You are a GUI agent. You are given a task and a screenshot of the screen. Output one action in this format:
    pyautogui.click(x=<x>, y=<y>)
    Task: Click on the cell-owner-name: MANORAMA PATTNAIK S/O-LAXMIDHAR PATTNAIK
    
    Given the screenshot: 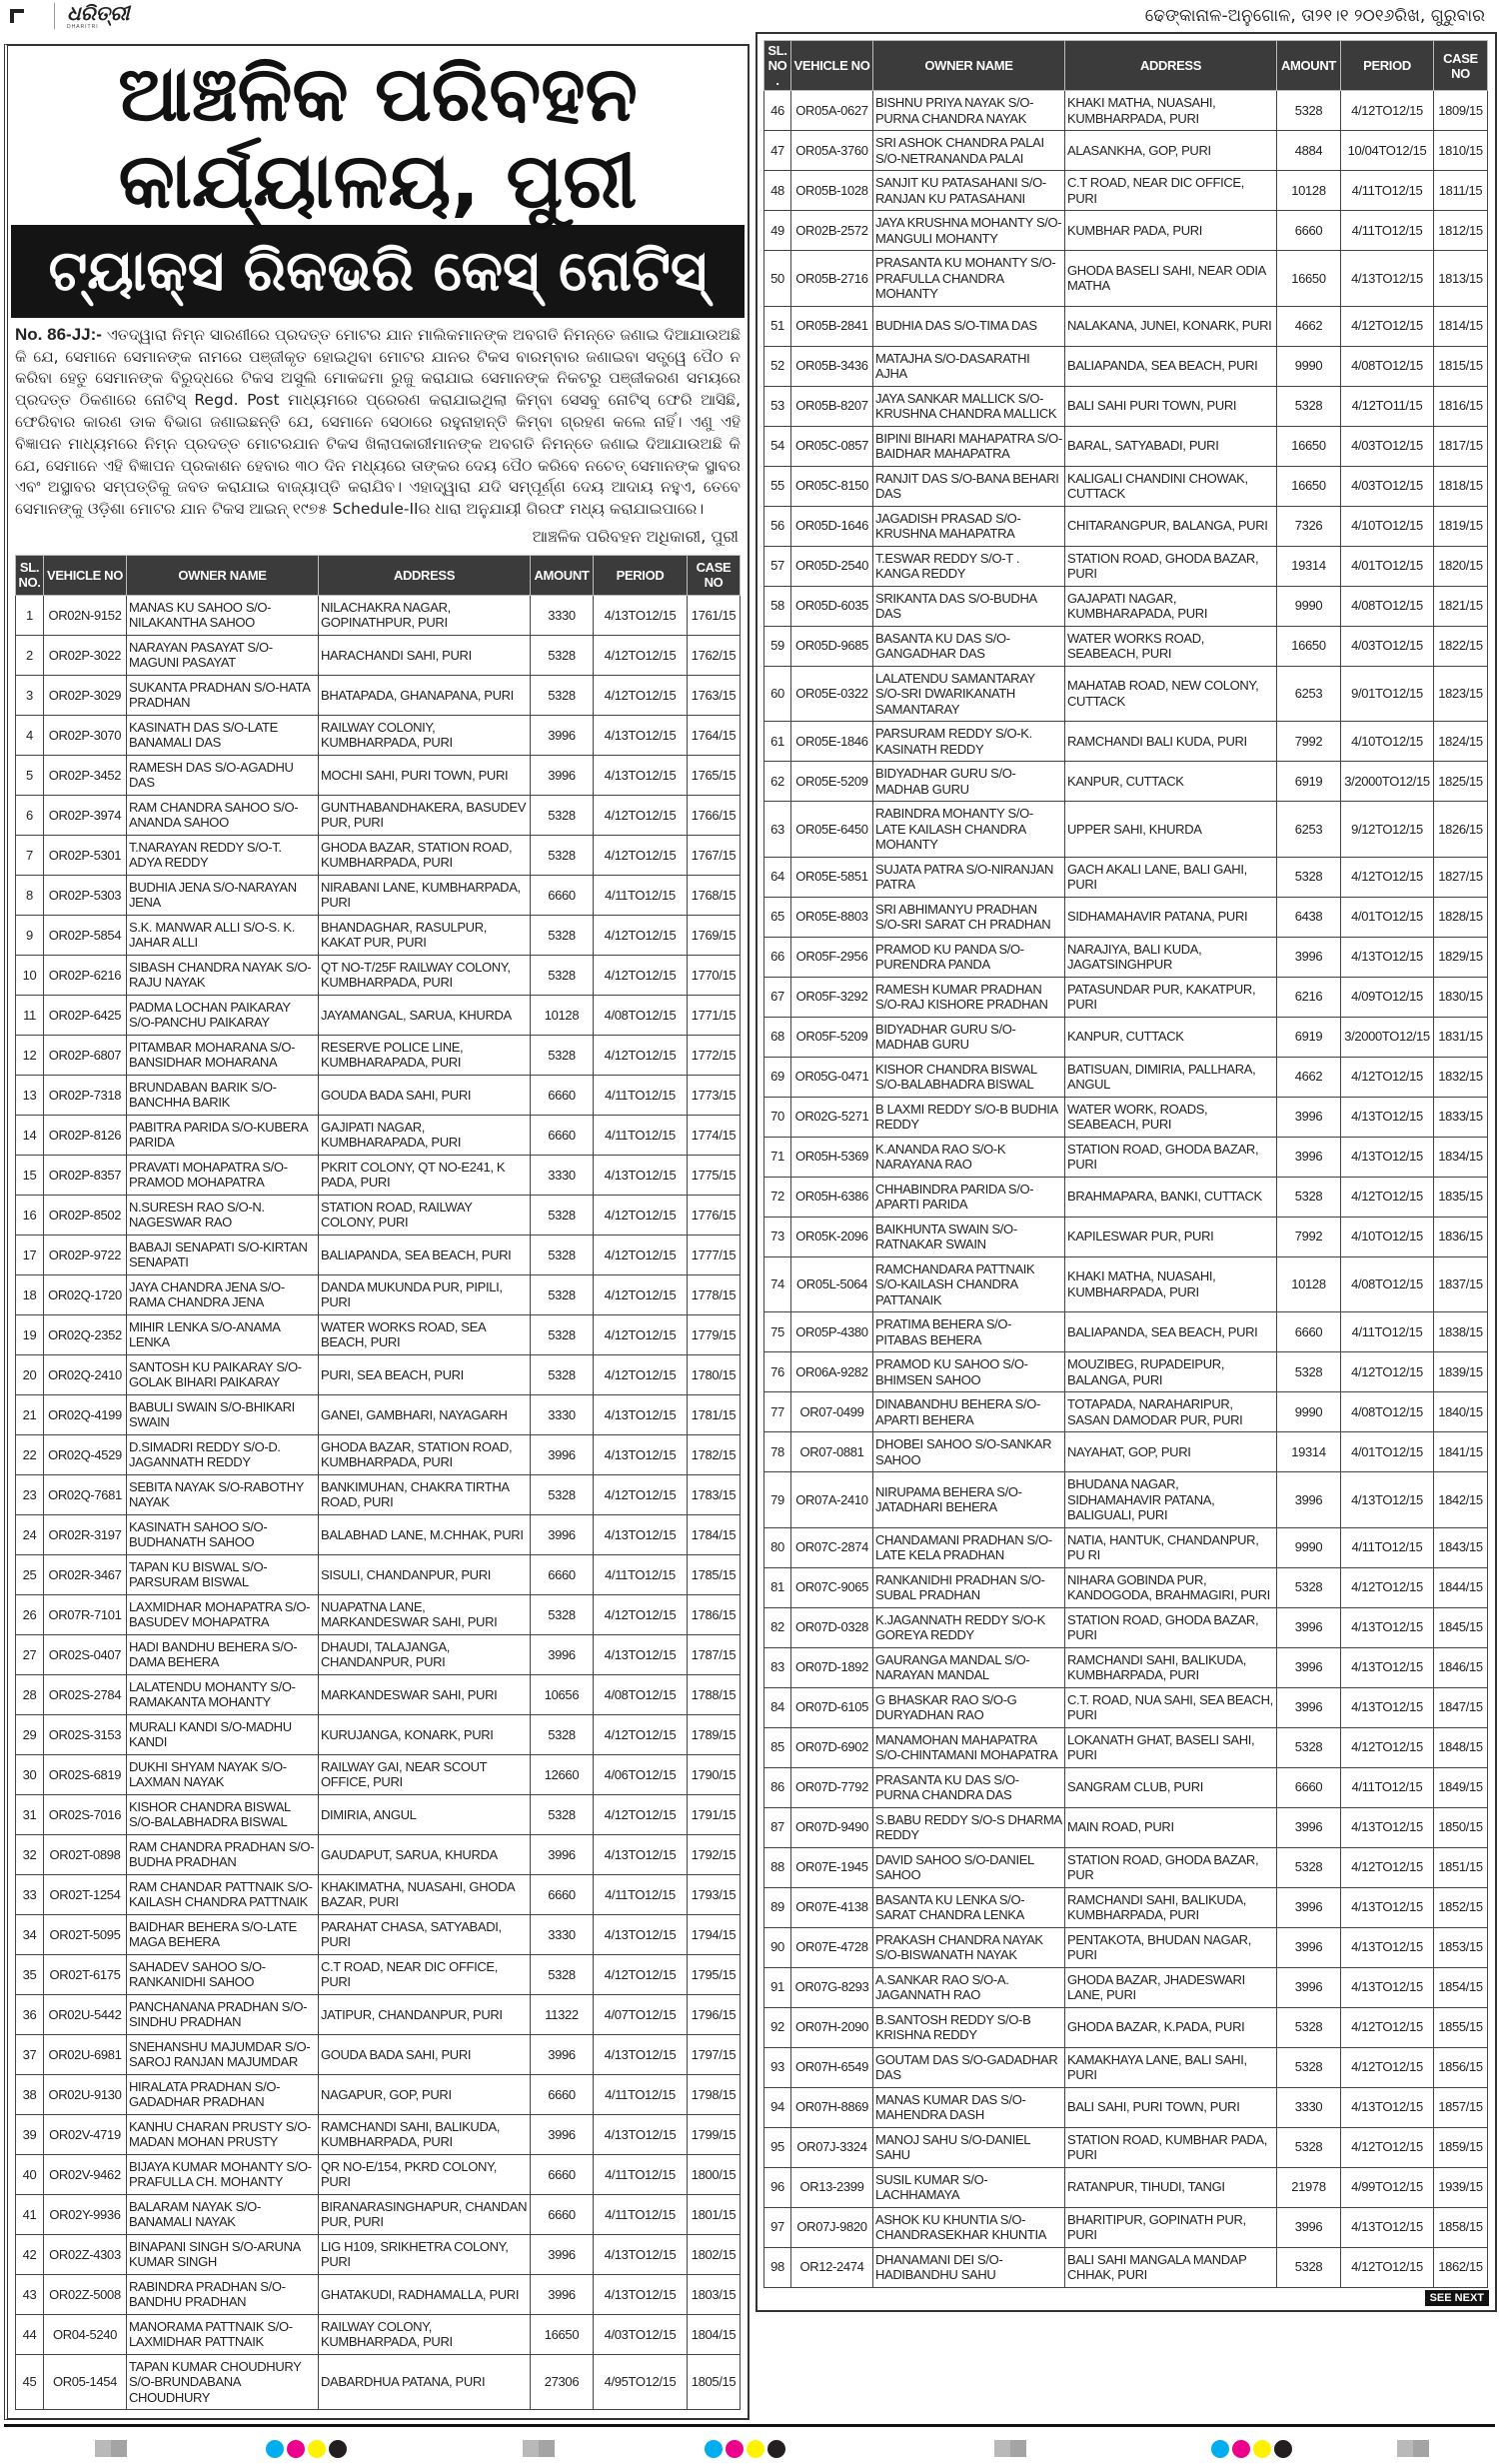 What is the action you would take?
    pyautogui.click(x=222, y=2334)
    